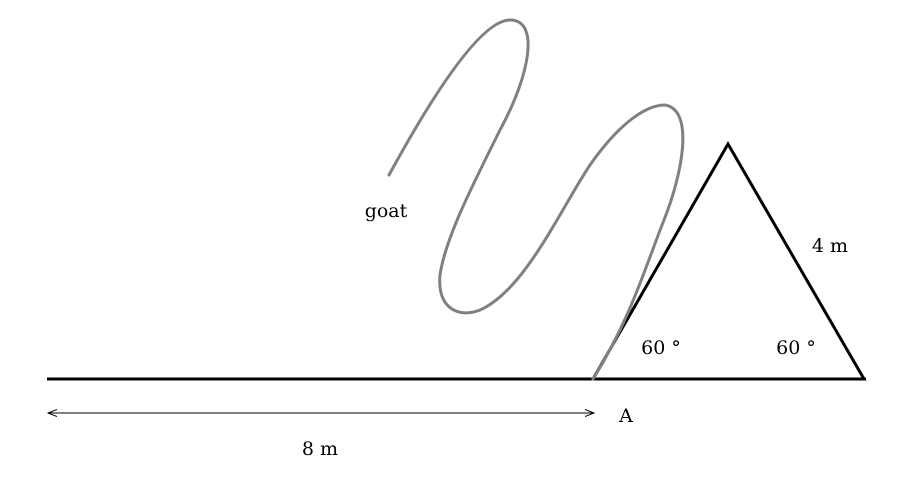  What do you see at coordinates (830, 246) in the screenshot?
I see `side-length-label: 4 m` at bounding box center [830, 246].